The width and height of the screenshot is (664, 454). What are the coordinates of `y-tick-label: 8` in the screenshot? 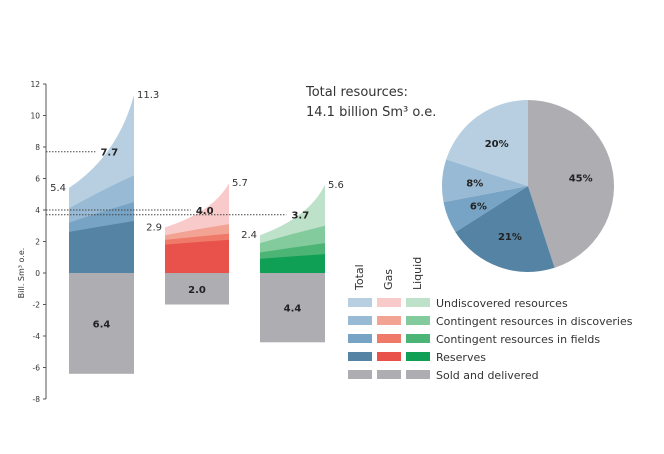 It's located at (37, 147).